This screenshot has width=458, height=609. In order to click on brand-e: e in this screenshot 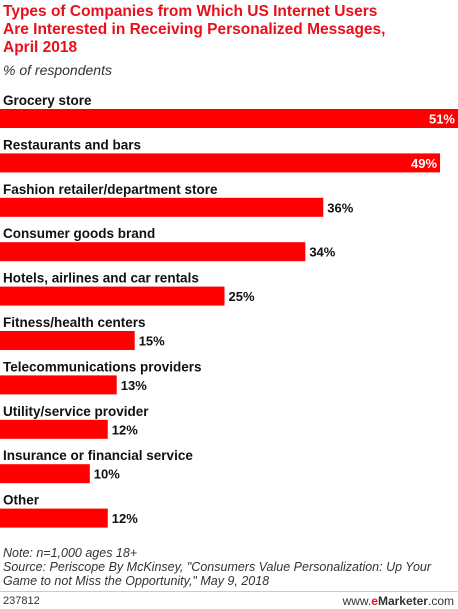, I will do `click(374, 601)`.